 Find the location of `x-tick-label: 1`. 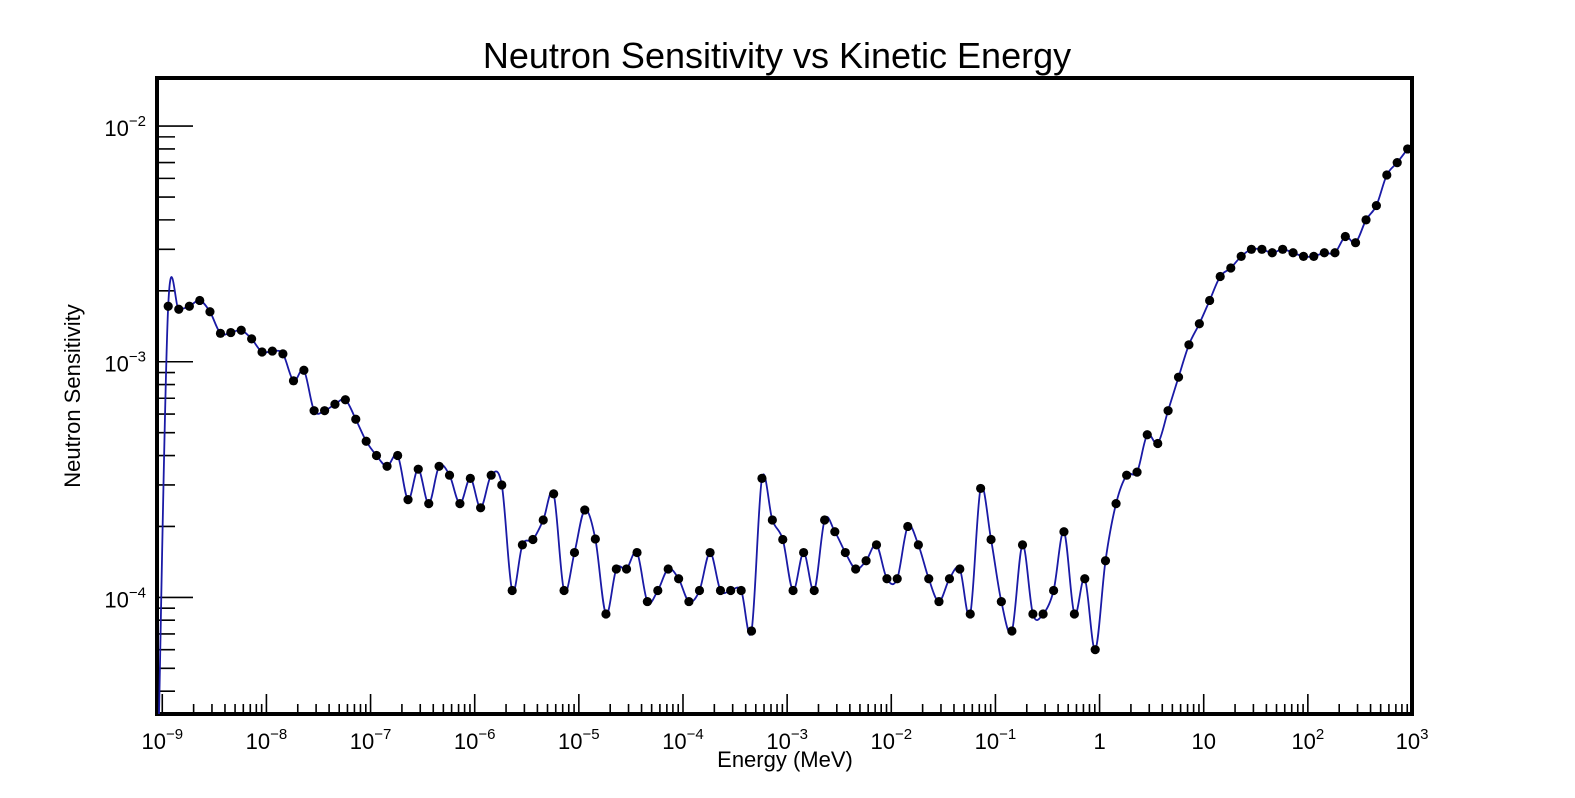

x-tick-label: 1 is located at coordinates (1099, 741).